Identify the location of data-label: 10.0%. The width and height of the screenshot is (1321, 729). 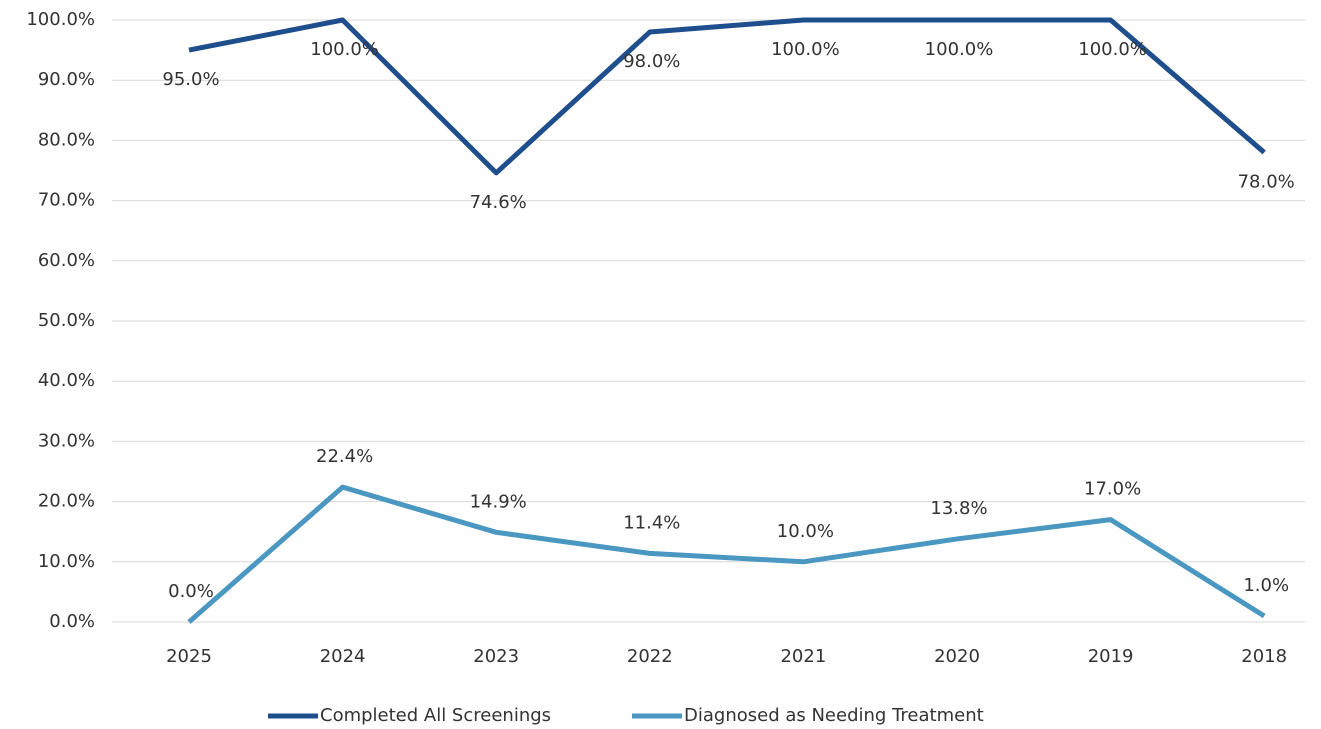
(805, 531).